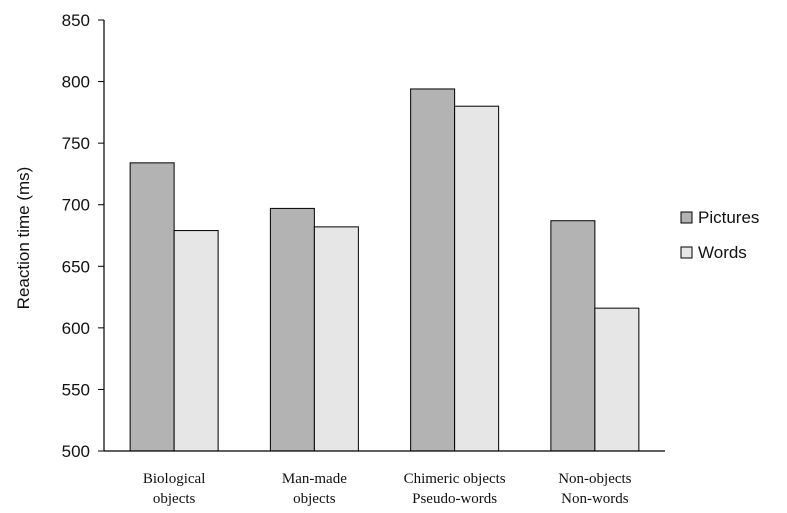  What do you see at coordinates (76, 143) in the screenshot?
I see `y-tick-label: 750` at bounding box center [76, 143].